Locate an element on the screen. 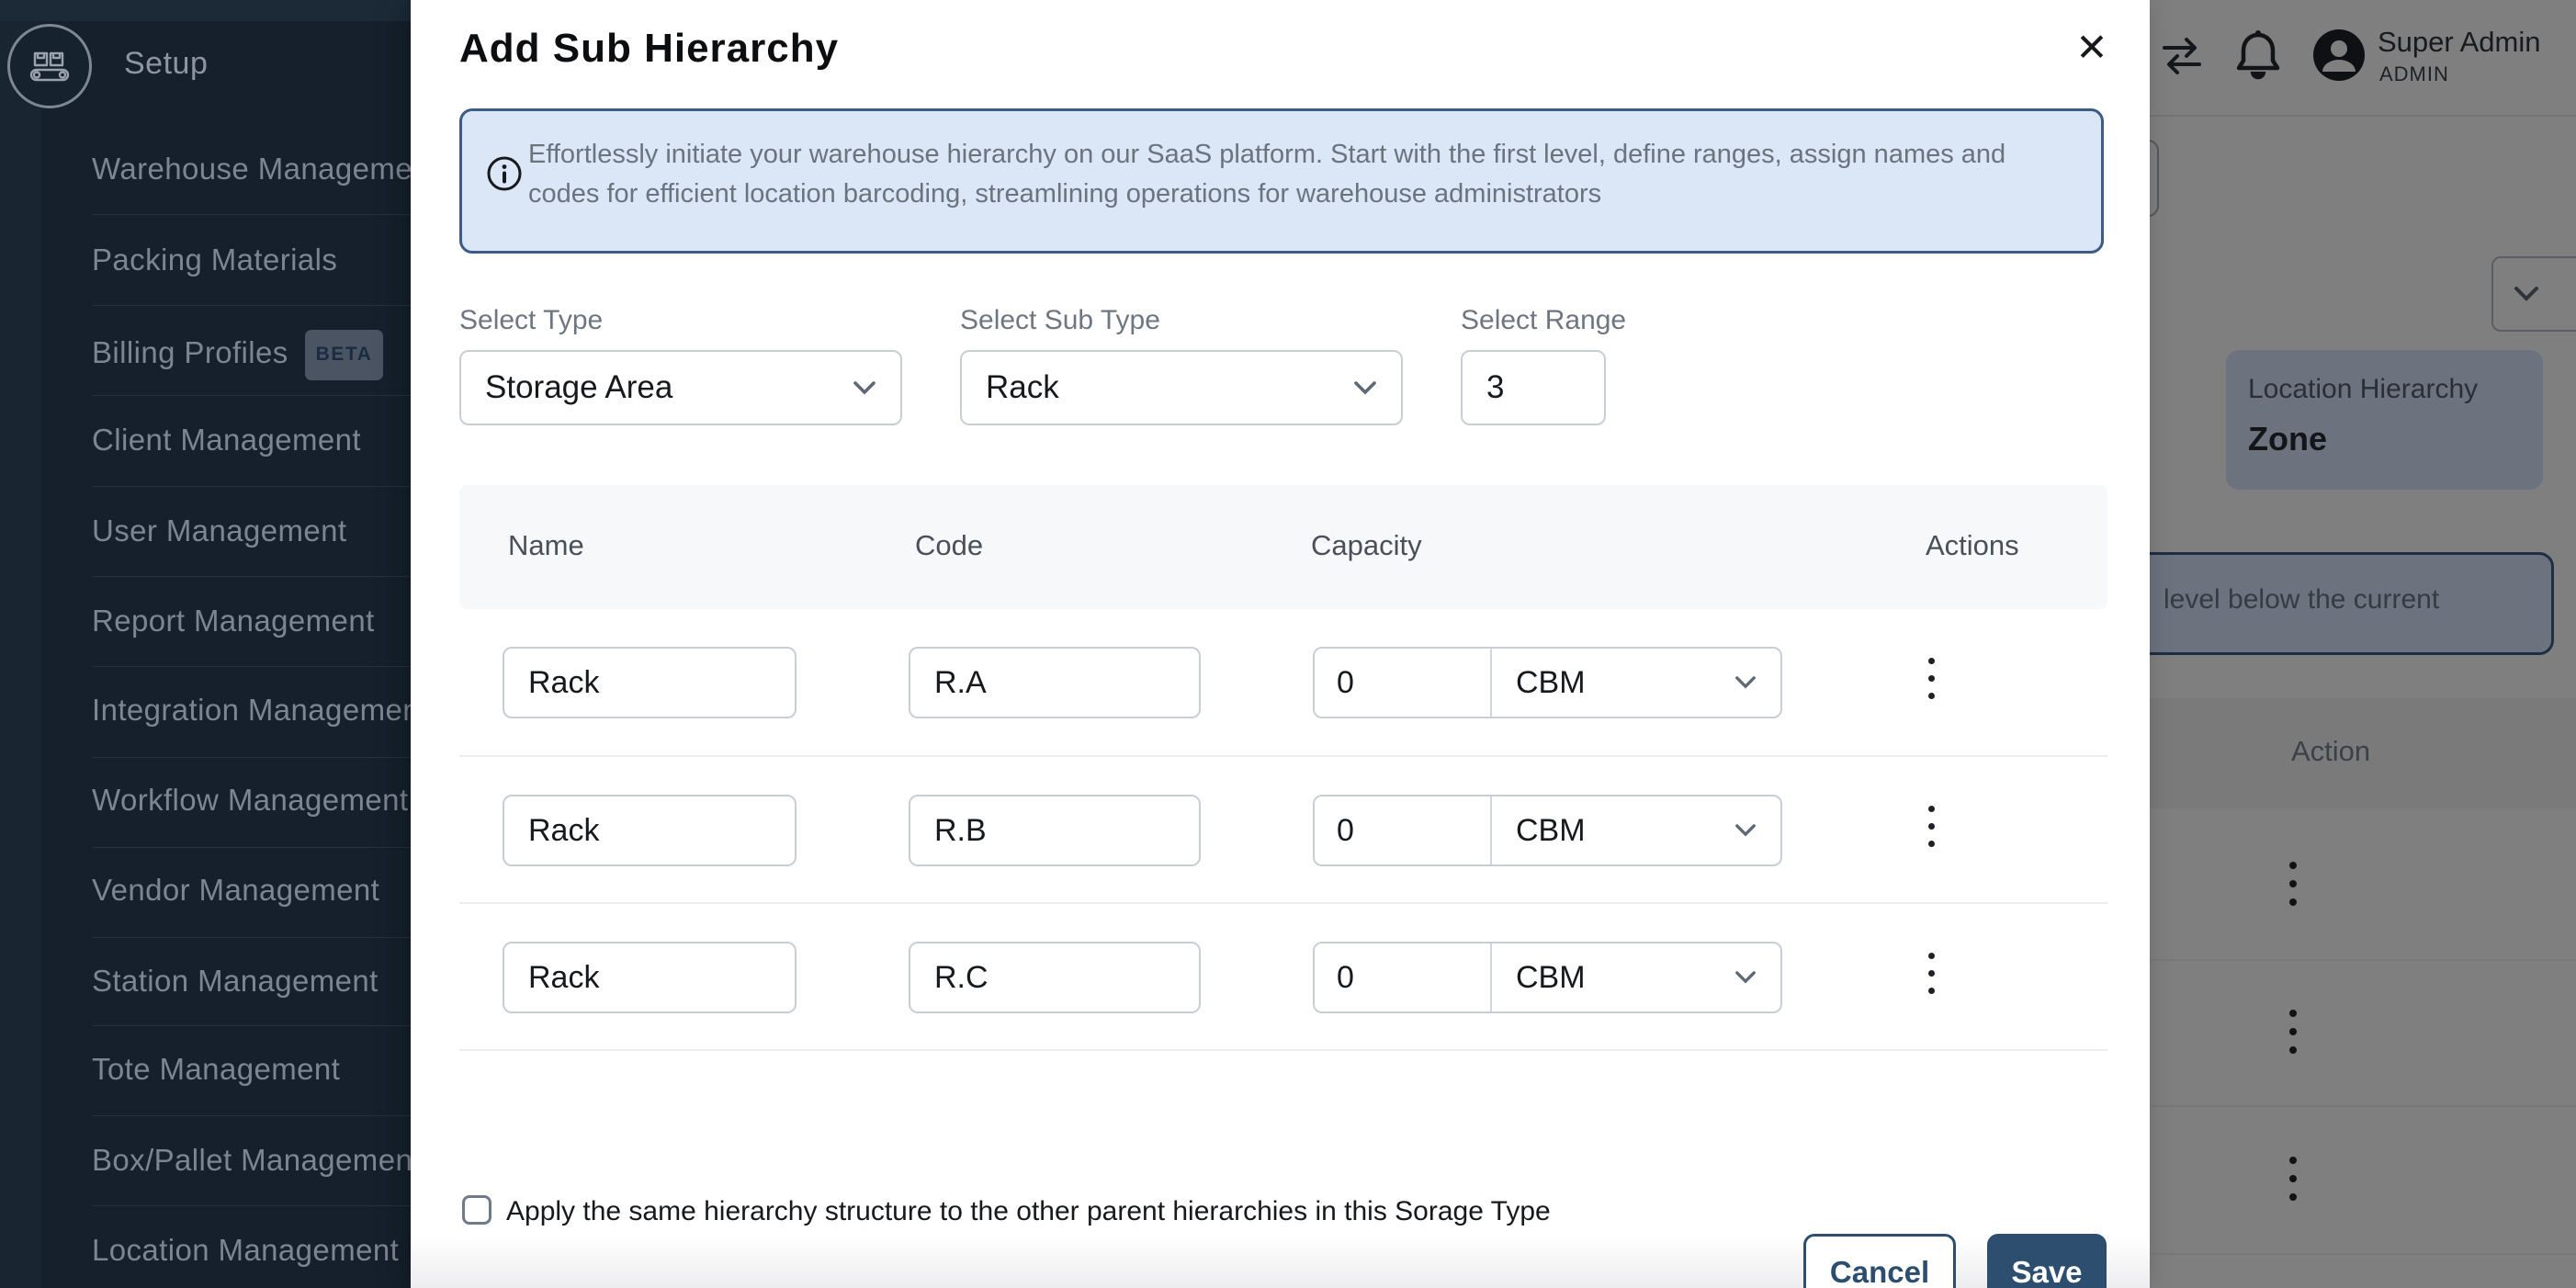  table-header: Name Code Capacity Actions is located at coordinates (1283, 547).